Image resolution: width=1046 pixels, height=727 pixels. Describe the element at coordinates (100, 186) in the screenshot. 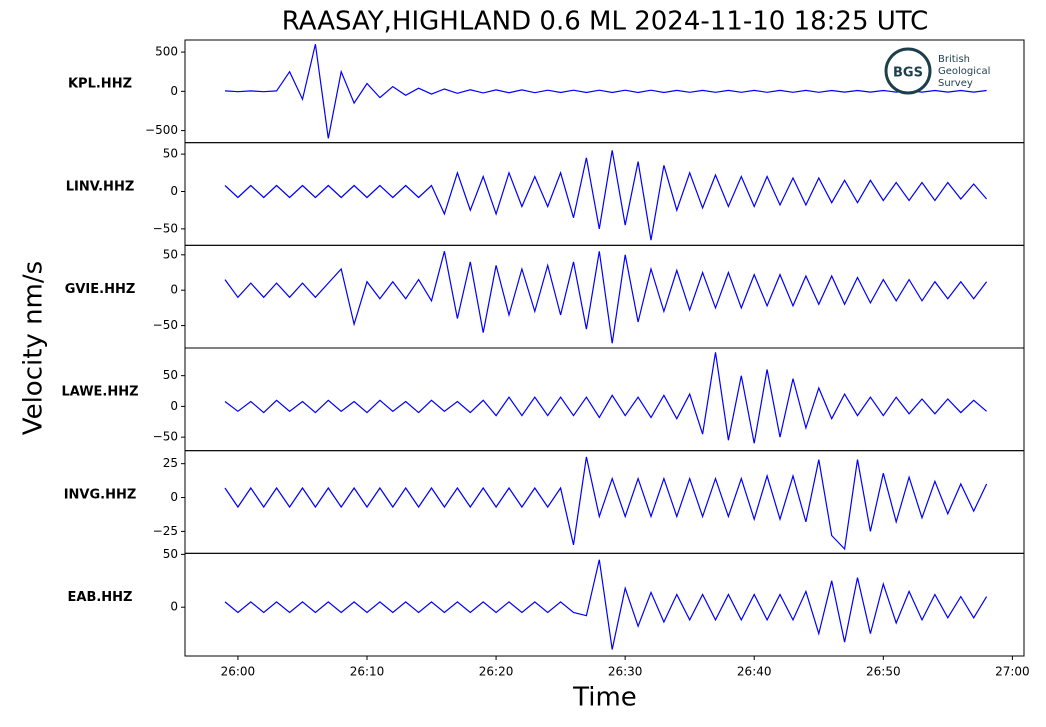

I see `station-label: LINV.HHZ` at that location.